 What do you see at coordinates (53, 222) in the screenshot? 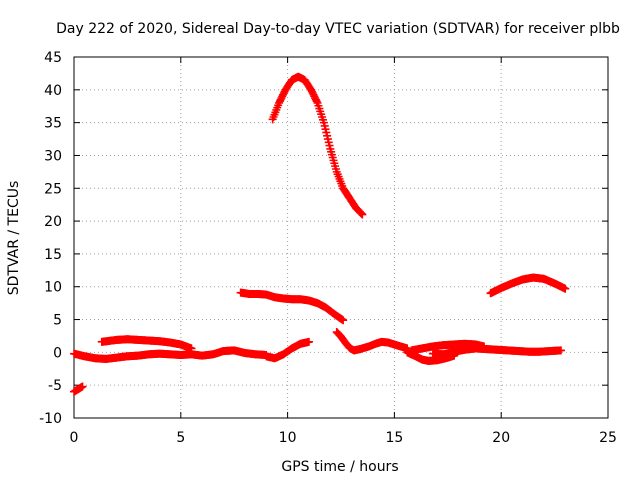
I see `y-tick-label: 20` at bounding box center [53, 222].